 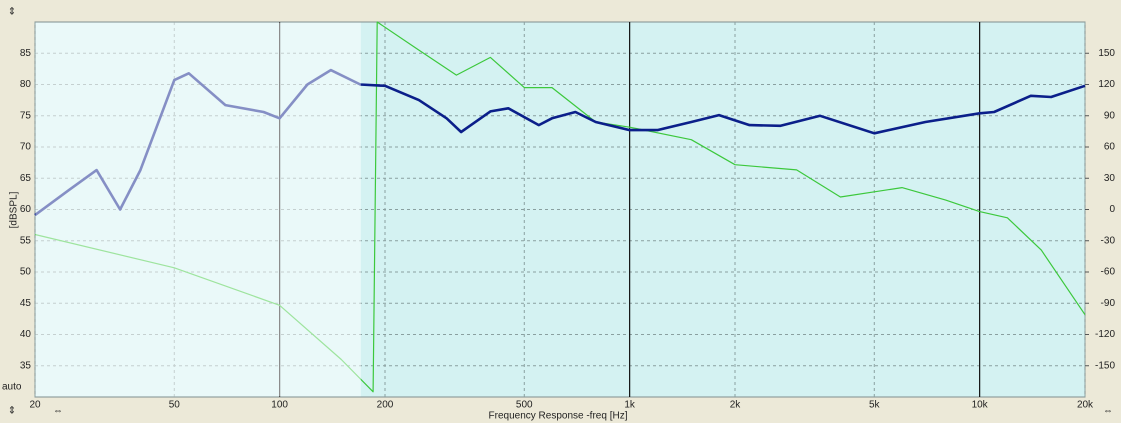 I want to click on x-tick-label: 1k, so click(x=630, y=405).